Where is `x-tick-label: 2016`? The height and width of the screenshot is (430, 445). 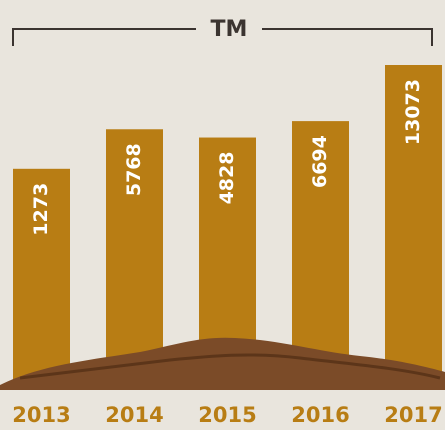 x-tick-label: 2016 is located at coordinates (320, 415).